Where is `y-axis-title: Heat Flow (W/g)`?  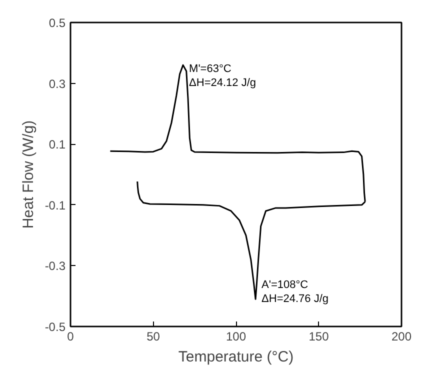
y-axis-title: Heat Flow (W/g) is located at coordinates (28, 174).